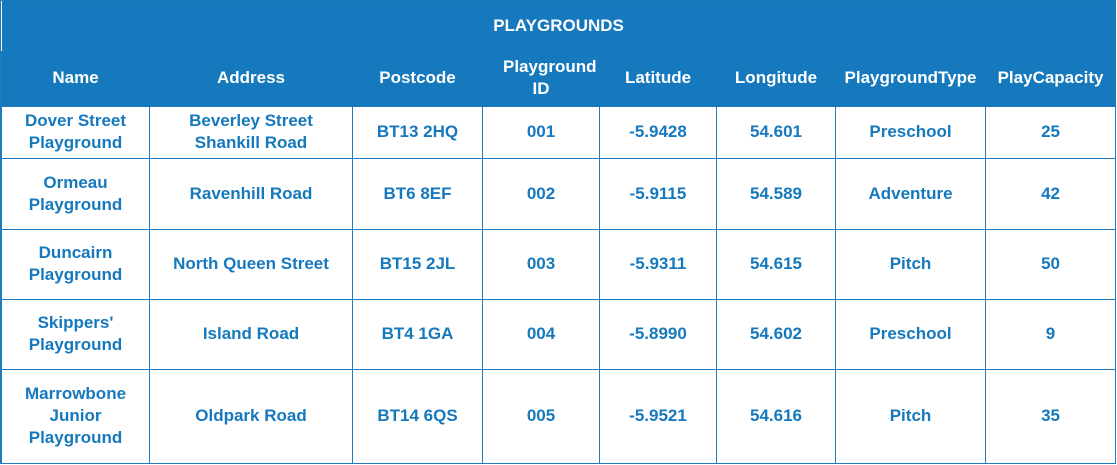 Image resolution: width=1117 pixels, height=465 pixels. Describe the element at coordinates (417, 132) in the screenshot. I see `cell-postcode: BT13 2HQ` at that location.